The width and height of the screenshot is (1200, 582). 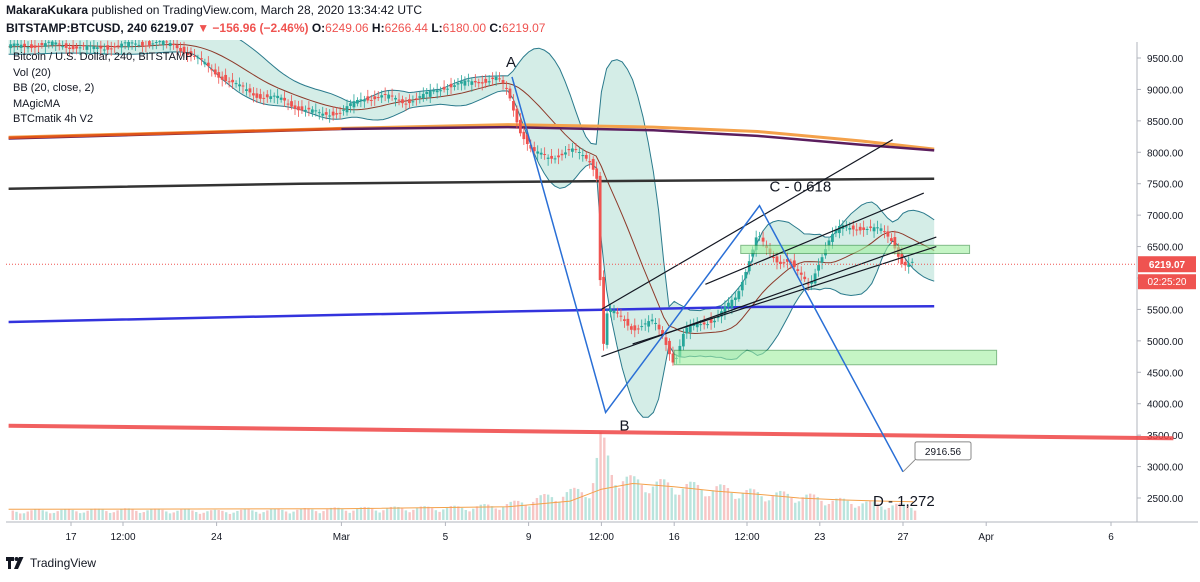 I want to click on legend-magicma: MAgicMA, so click(x=37, y=103).